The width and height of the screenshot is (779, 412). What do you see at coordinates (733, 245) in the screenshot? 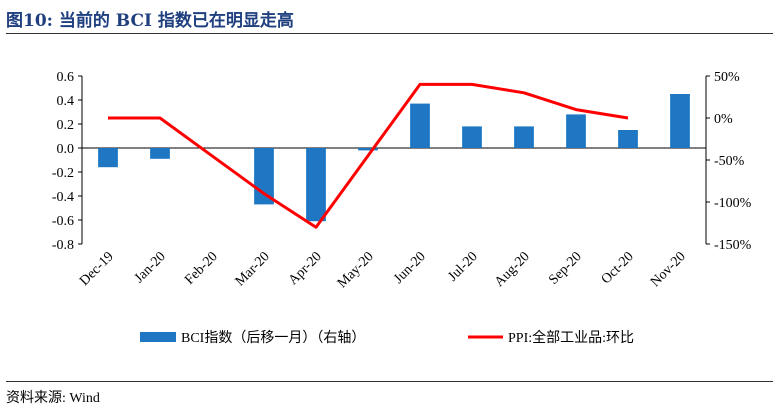
I see `right-tick-label: -150%` at bounding box center [733, 245].